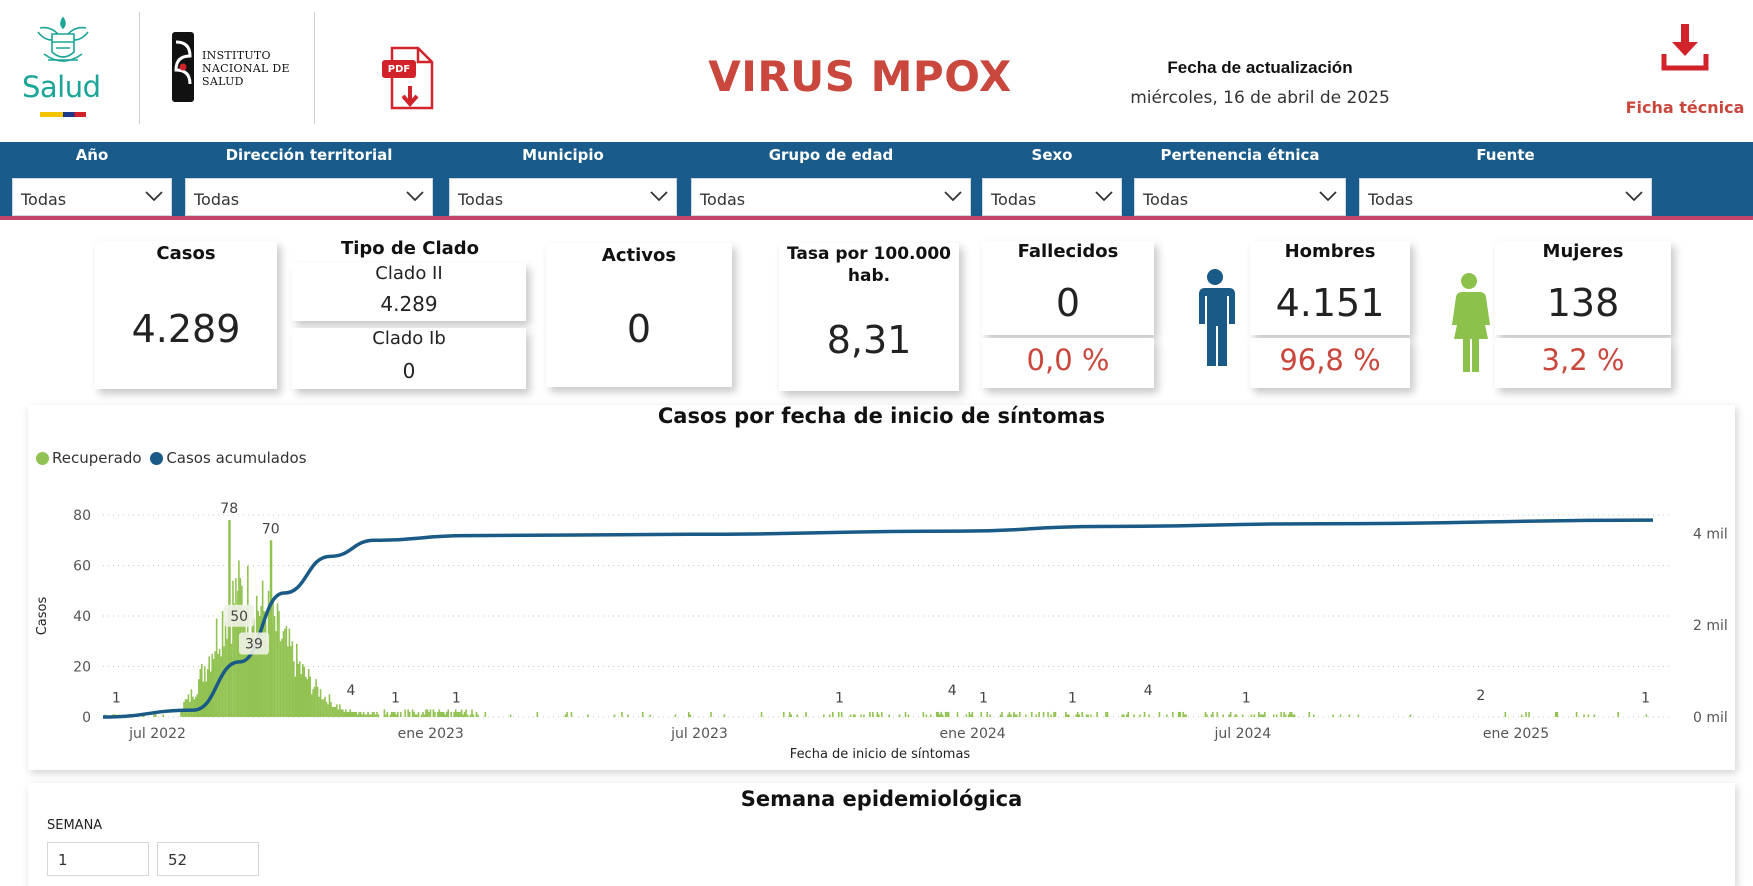 This screenshot has height=886, width=1753. What do you see at coordinates (1684, 72) in the screenshot?
I see `ficha-tecnica-button: Ficha técnica` at bounding box center [1684, 72].